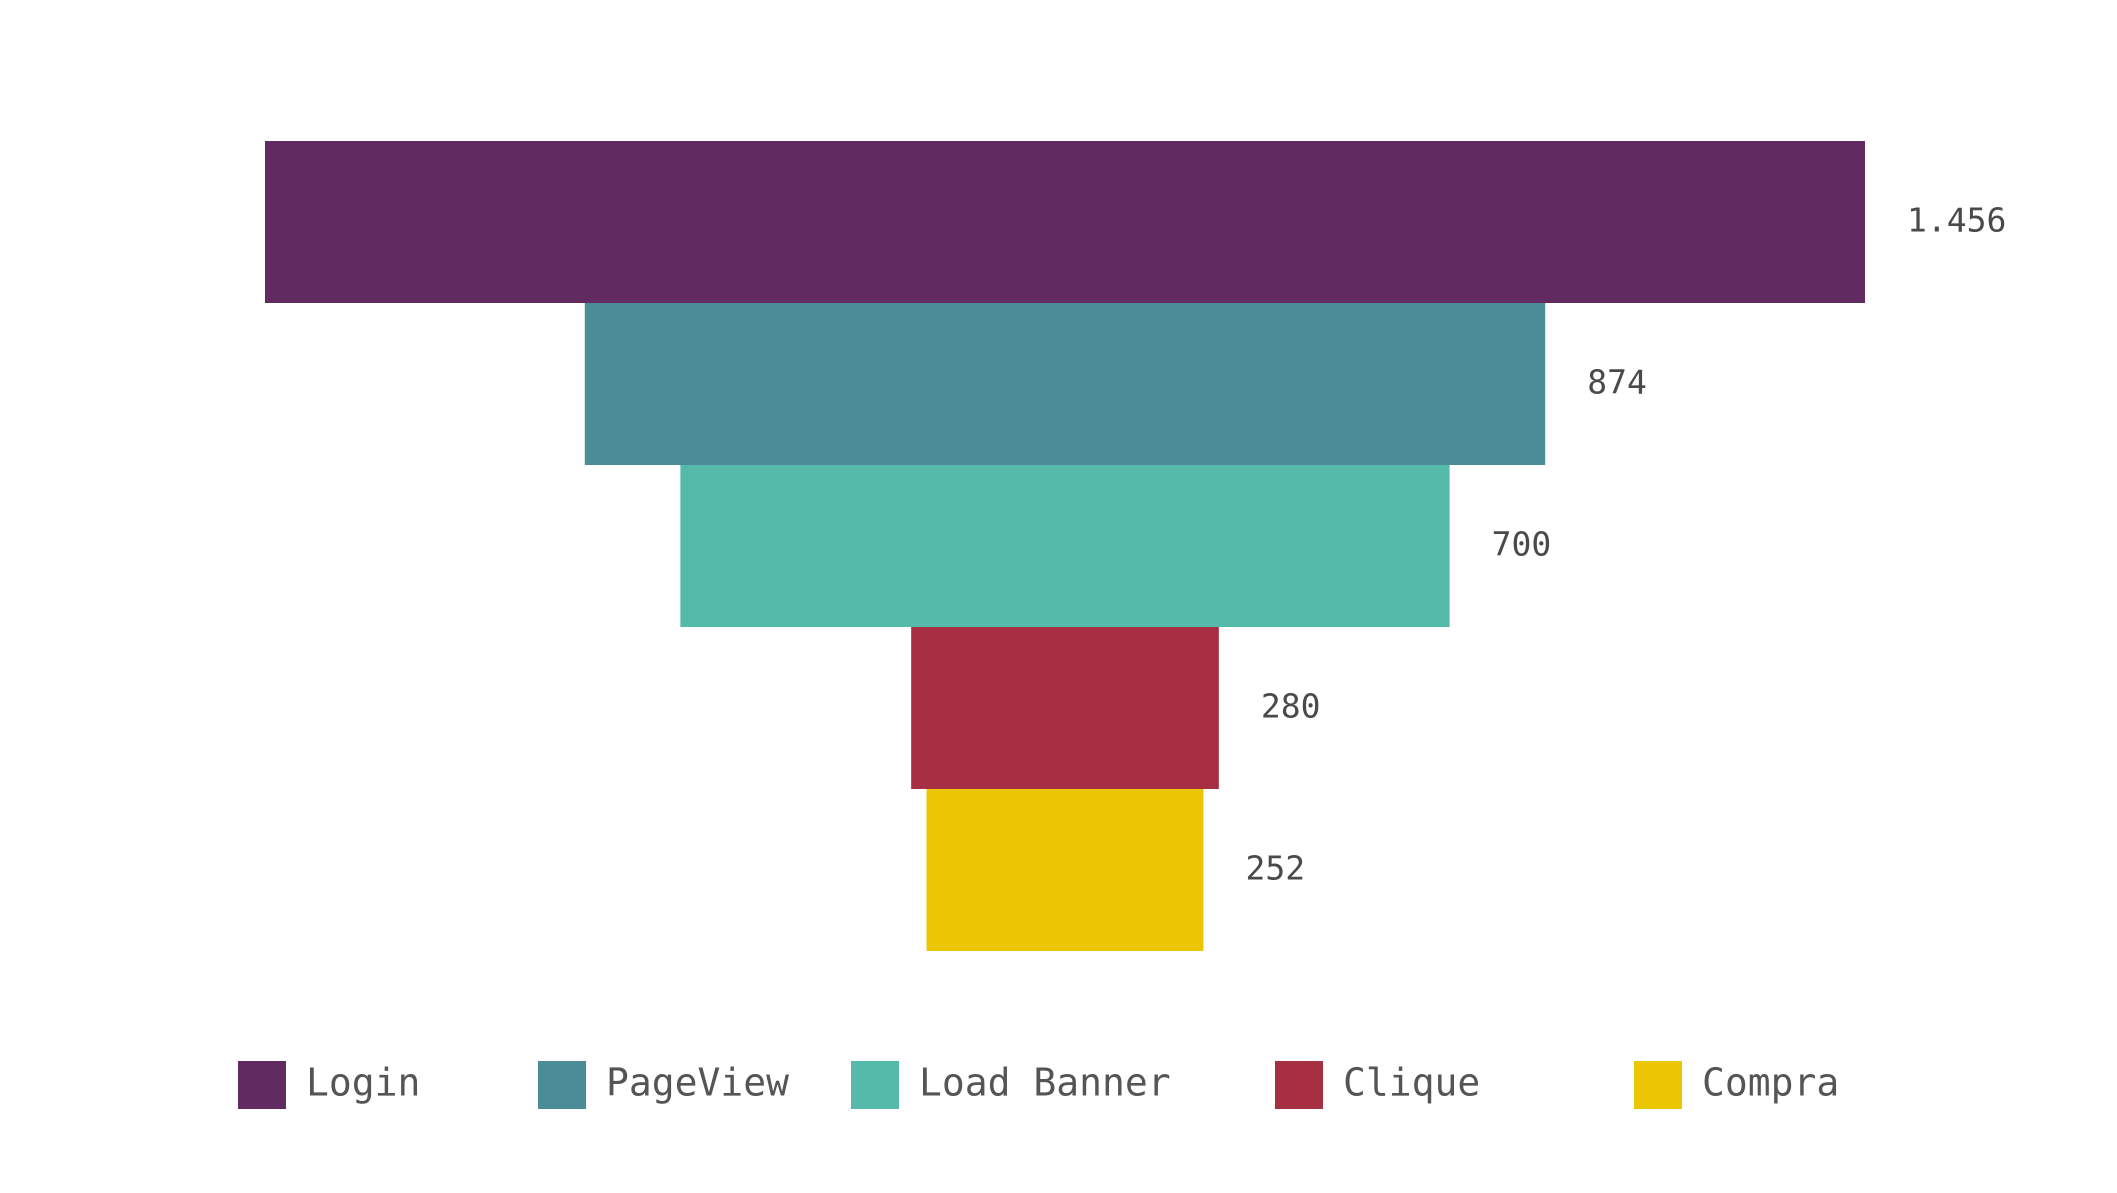  I want to click on value-label-load-banner: 700, so click(1522, 544).